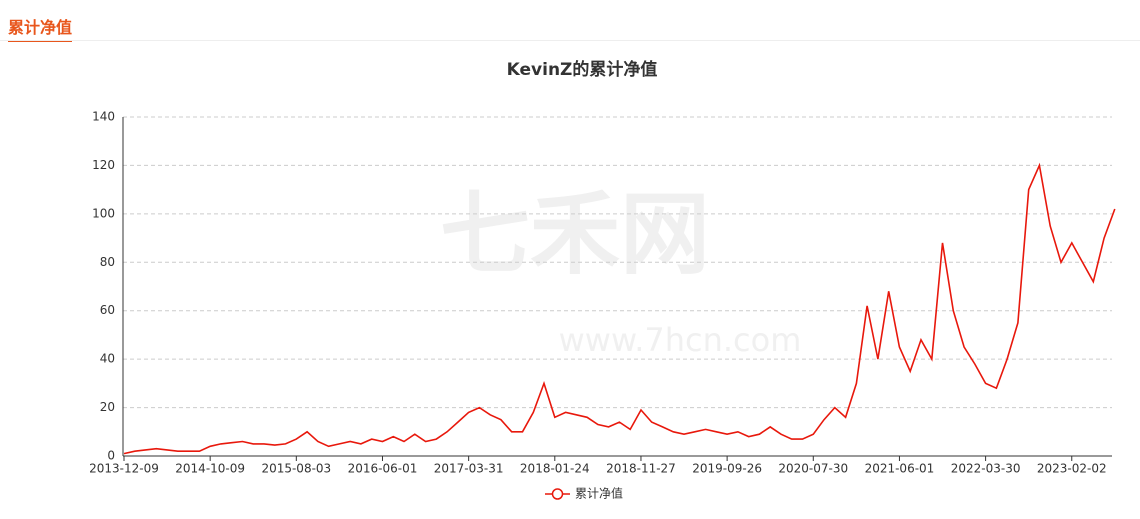 This screenshot has height=519, width=1140. What do you see at coordinates (124, 469) in the screenshot?
I see `x-tick-label: 2013-12-09` at bounding box center [124, 469].